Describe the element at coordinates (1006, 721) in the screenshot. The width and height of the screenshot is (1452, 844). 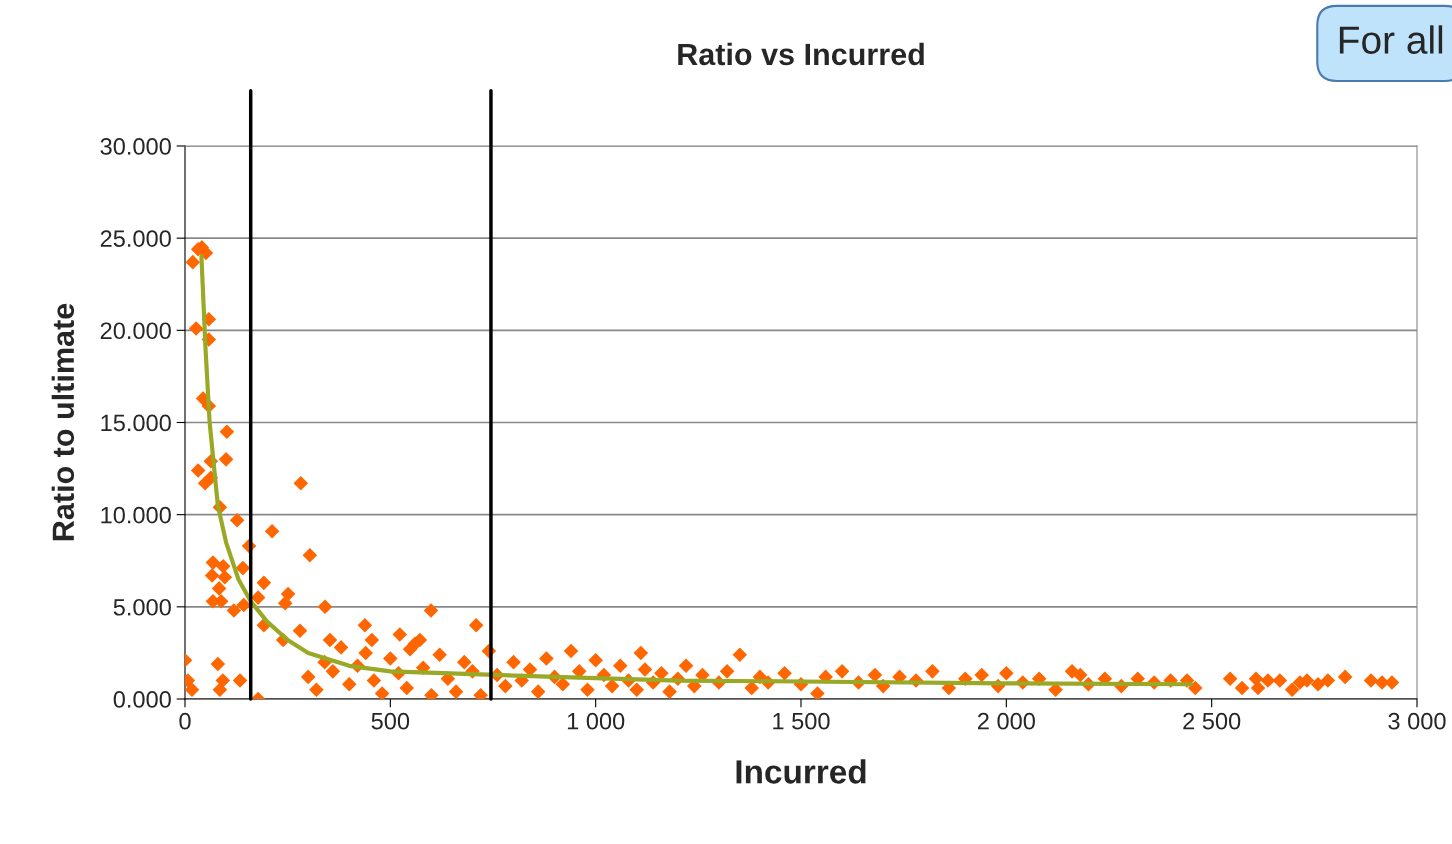
I see `x-tick-label: 2 000` at that location.